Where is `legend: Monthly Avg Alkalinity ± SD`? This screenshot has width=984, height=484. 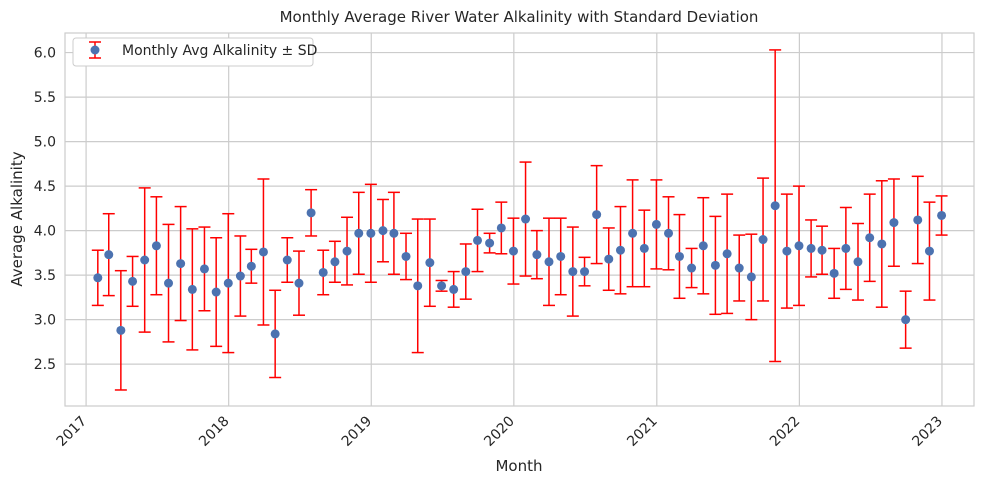 legend: Monthly Avg Alkalinity ± SD is located at coordinates (194, 52).